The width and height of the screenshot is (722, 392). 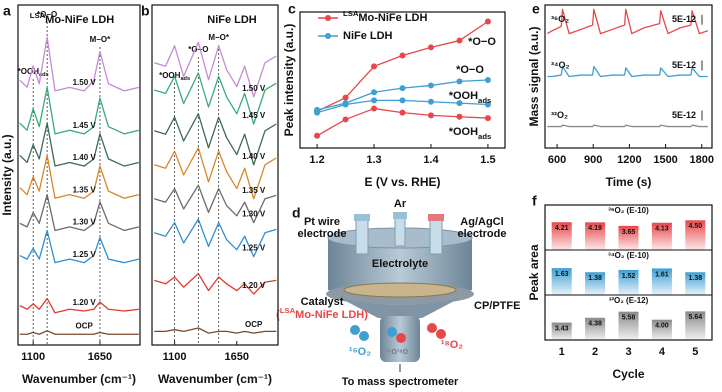 I want to click on series-label: OCP, so click(x=84, y=325).